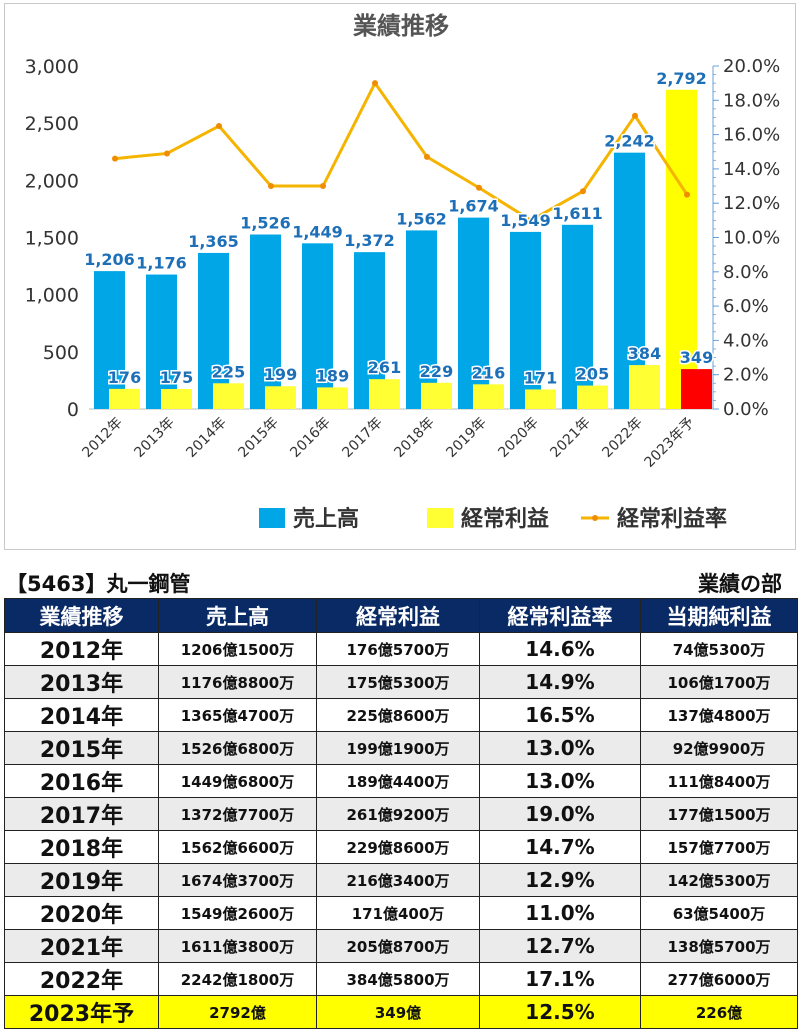  What do you see at coordinates (681, 78) in the screenshot?
I see `sales-data-label: 2,792` at bounding box center [681, 78].